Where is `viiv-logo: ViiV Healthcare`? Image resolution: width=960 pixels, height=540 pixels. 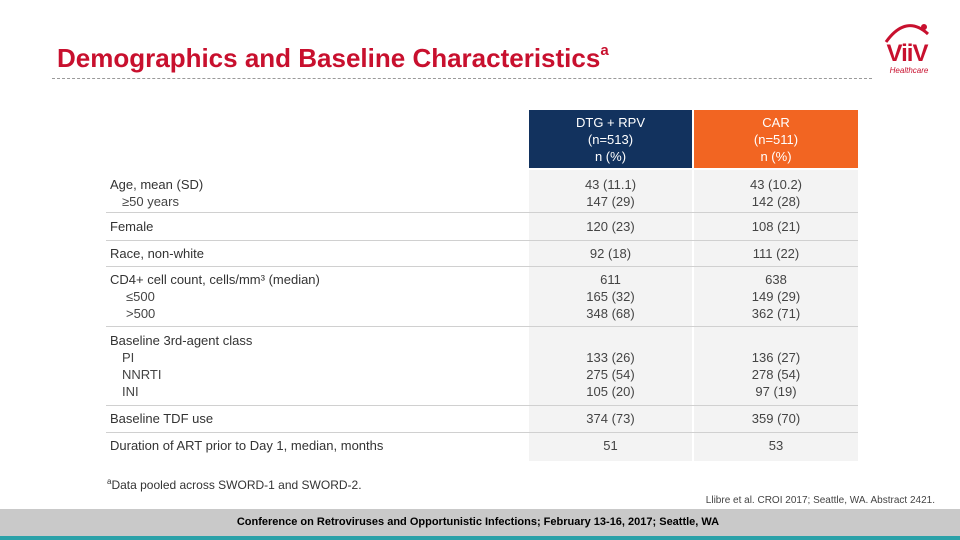
viiv-logo: ViiV Healthcare is located at coordinates (907, 45).